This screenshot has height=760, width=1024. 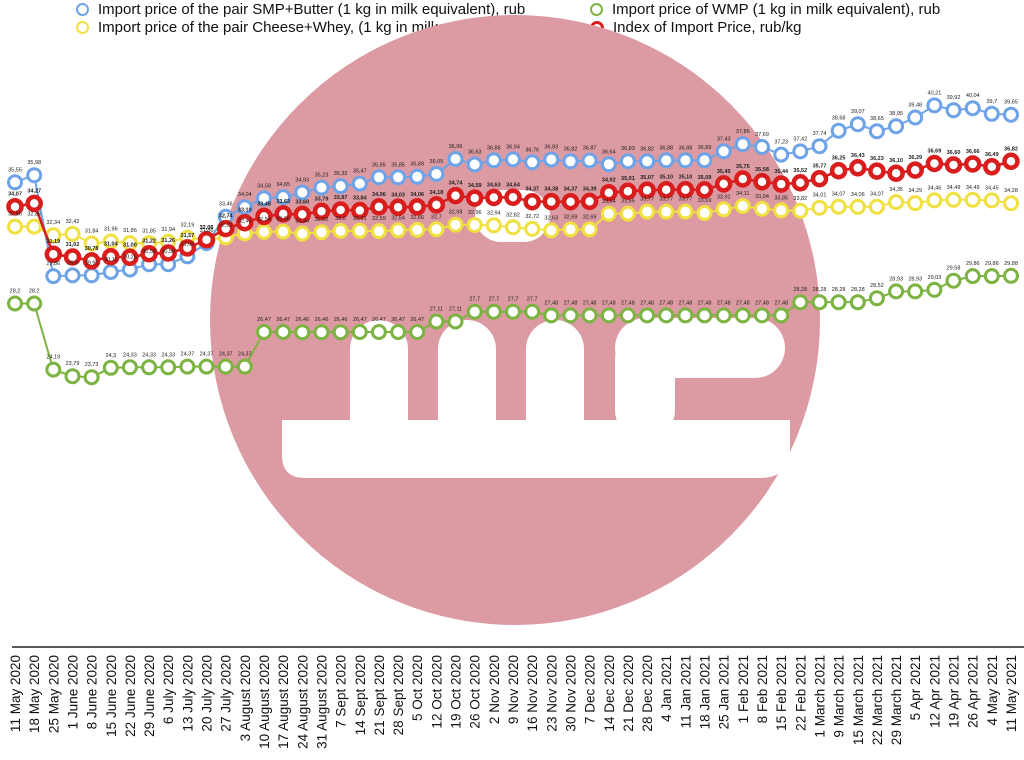 What do you see at coordinates (322, 199) in the screenshot?
I see `data-label: 33,79` at bounding box center [322, 199].